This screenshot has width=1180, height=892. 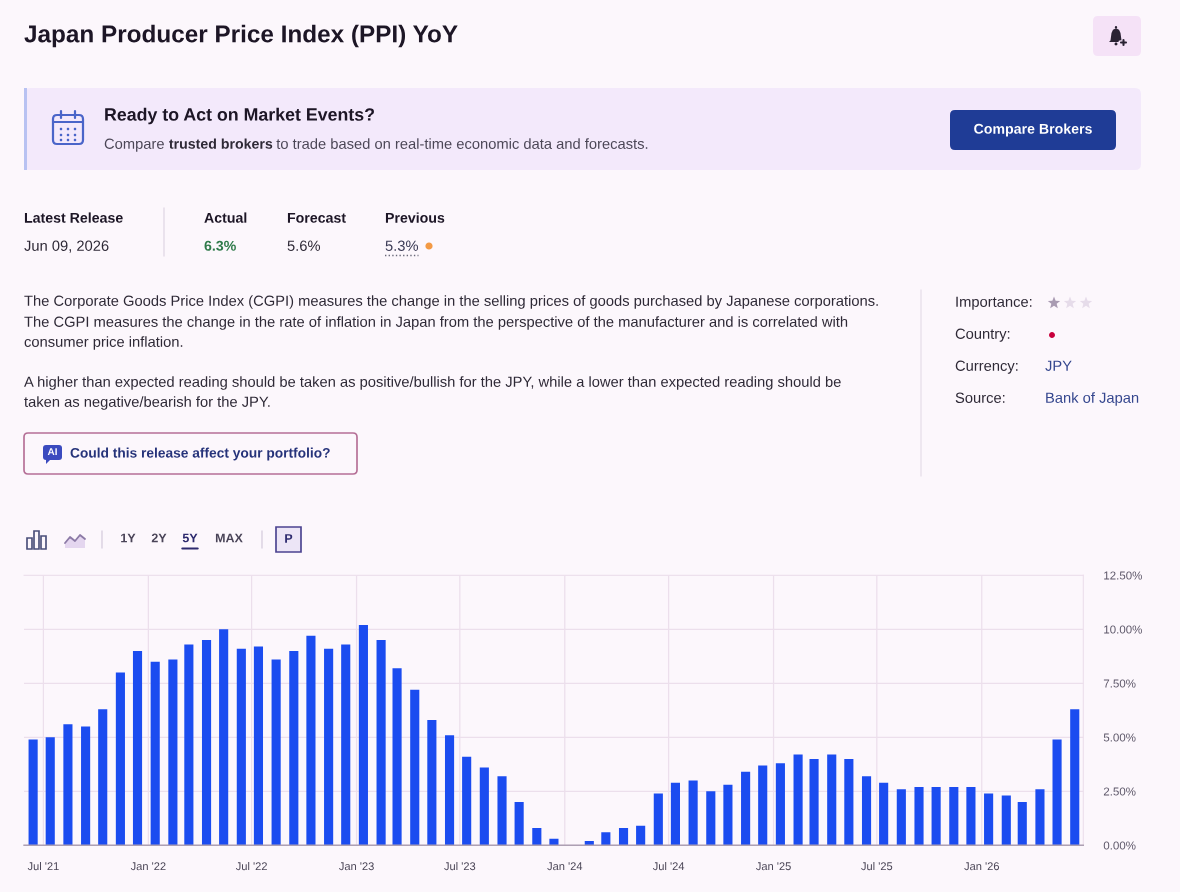 What do you see at coordinates (1123, 629) in the screenshot?
I see `y-tick-label: 10.00%` at bounding box center [1123, 629].